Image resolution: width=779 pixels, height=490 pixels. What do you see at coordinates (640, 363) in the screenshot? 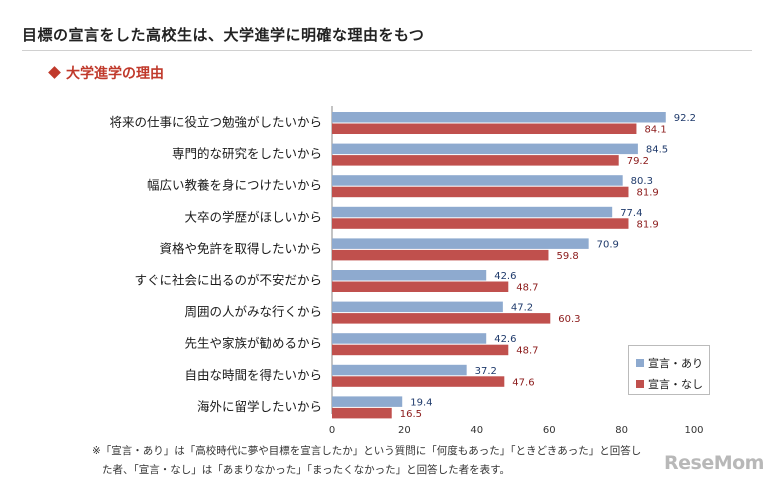
I see `legend-swatch-declared` at bounding box center [640, 363].